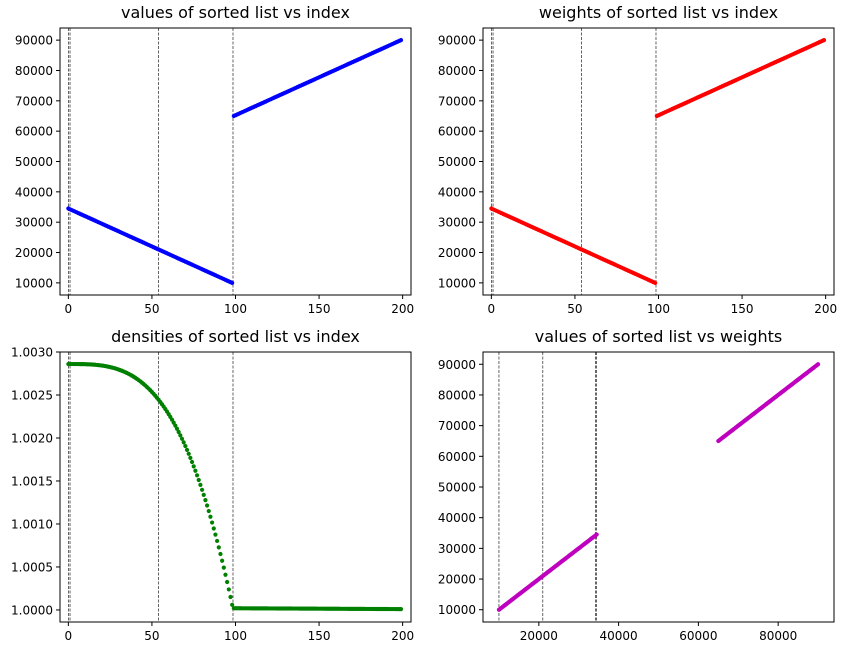 This screenshot has height=646, width=842. What do you see at coordinates (32, 610) in the screenshot?
I see `y-tick-label: 1.0000` at bounding box center [32, 610].